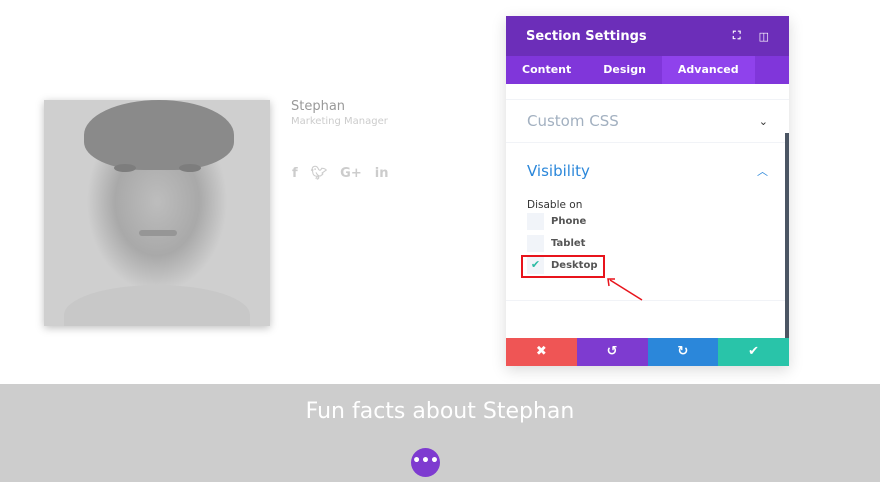 The width and height of the screenshot is (880, 482). Describe the element at coordinates (753, 352) in the screenshot. I see `save-button: ✔` at that location.